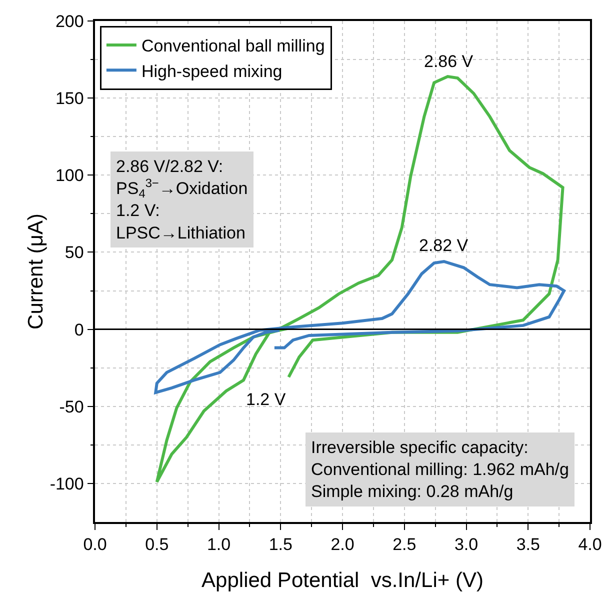 This screenshot has height=592, width=614. What do you see at coordinates (79, 330) in the screenshot?
I see `y-tick-label: 0` at bounding box center [79, 330].